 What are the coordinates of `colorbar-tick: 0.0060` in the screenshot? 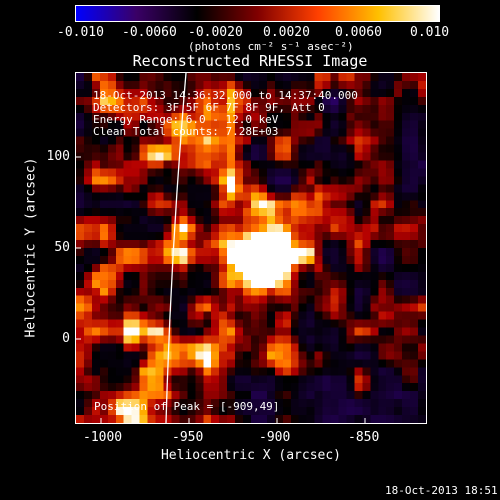 It's located at (358, 32).